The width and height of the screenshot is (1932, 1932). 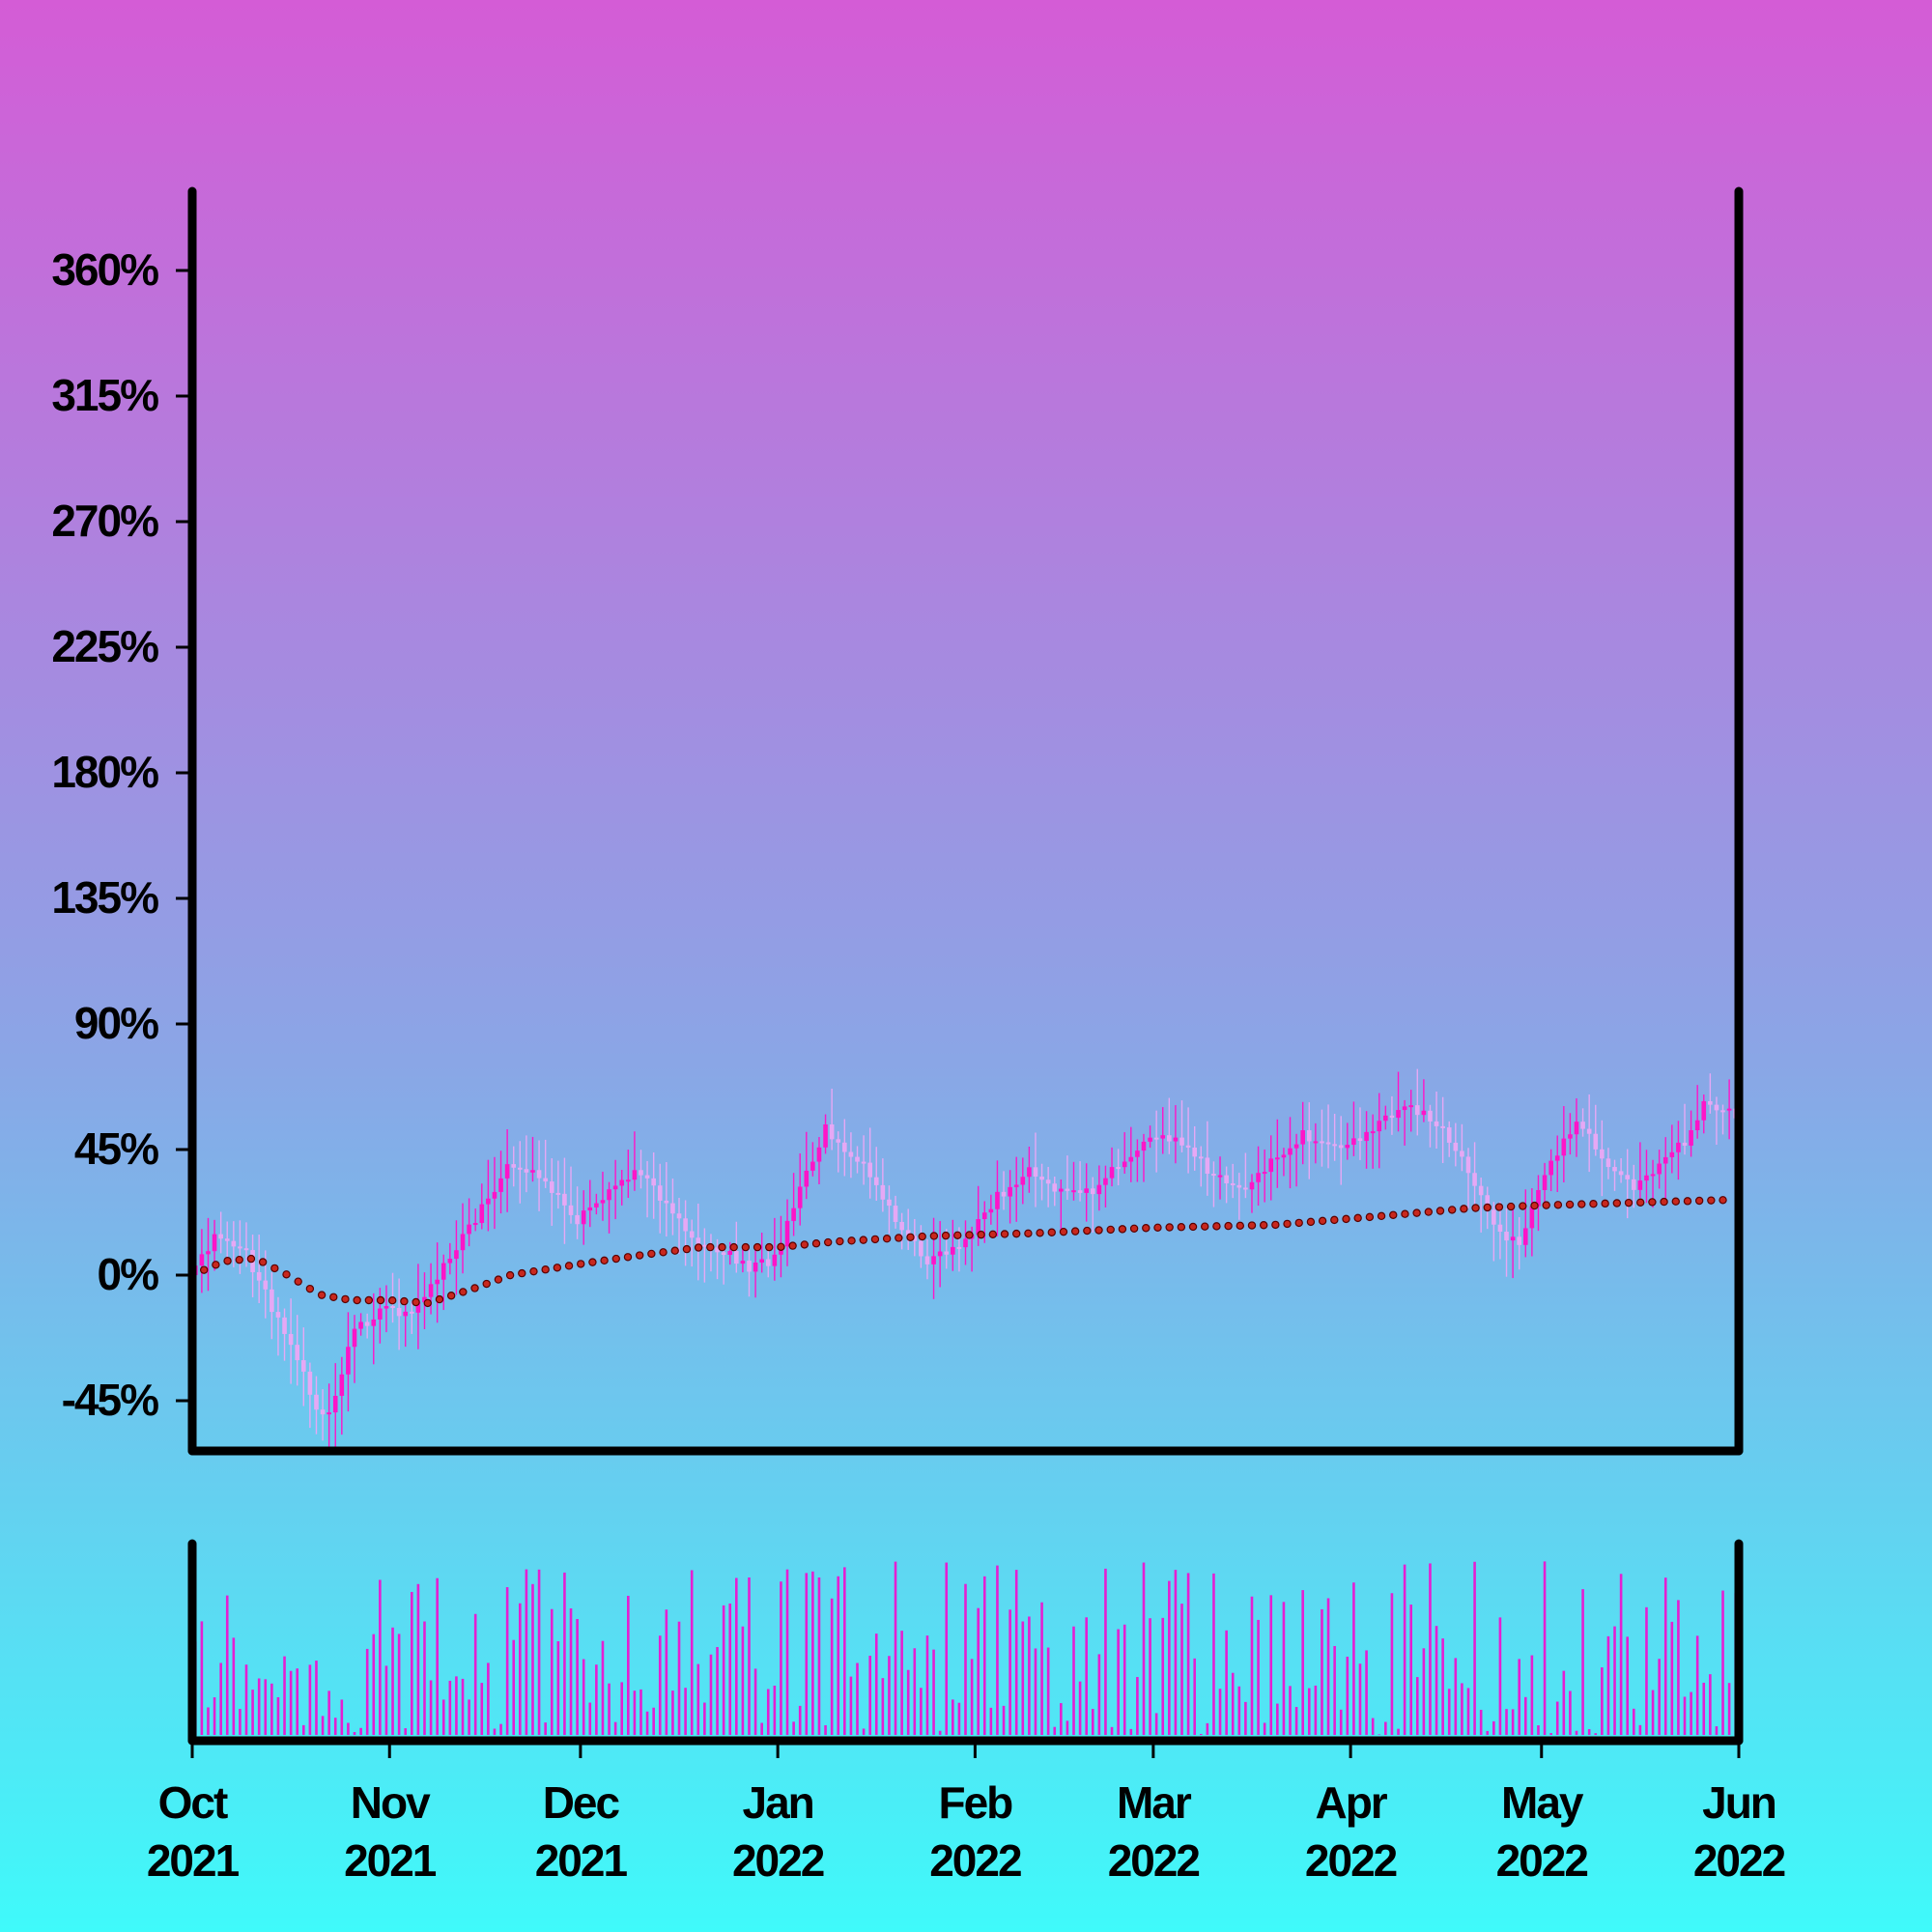 What do you see at coordinates (581, 1802) in the screenshot?
I see `x-tick-month-label: Dec` at bounding box center [581, 1802].